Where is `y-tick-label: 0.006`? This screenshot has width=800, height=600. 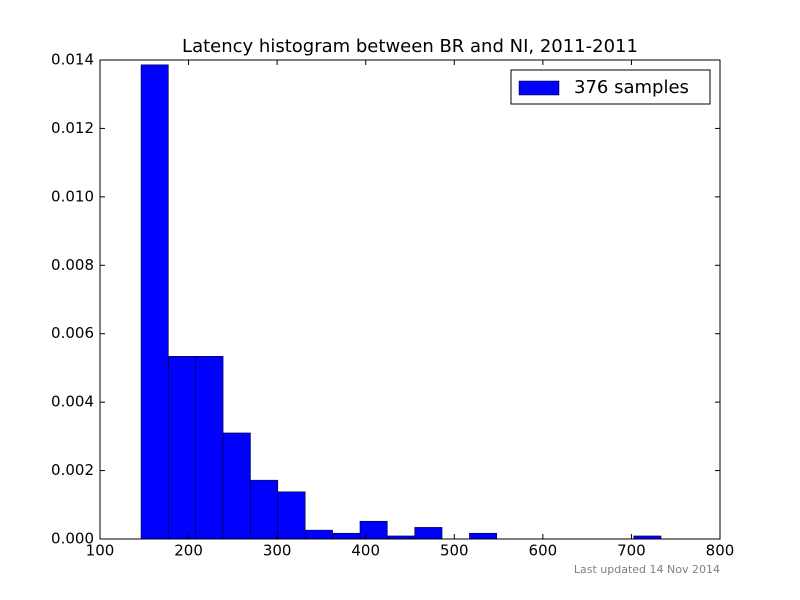 y-tick-label: 0.006 is located at coordinates (72, 333).